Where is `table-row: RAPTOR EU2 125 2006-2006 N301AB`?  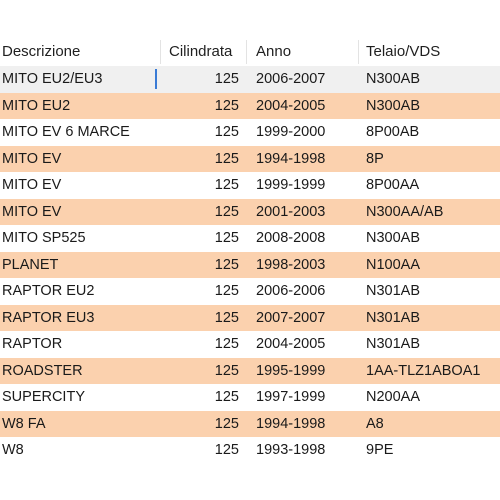
table-row: RAPTOR EU2 125 2006-2006 N301AB is located at coordinates (250, 291).